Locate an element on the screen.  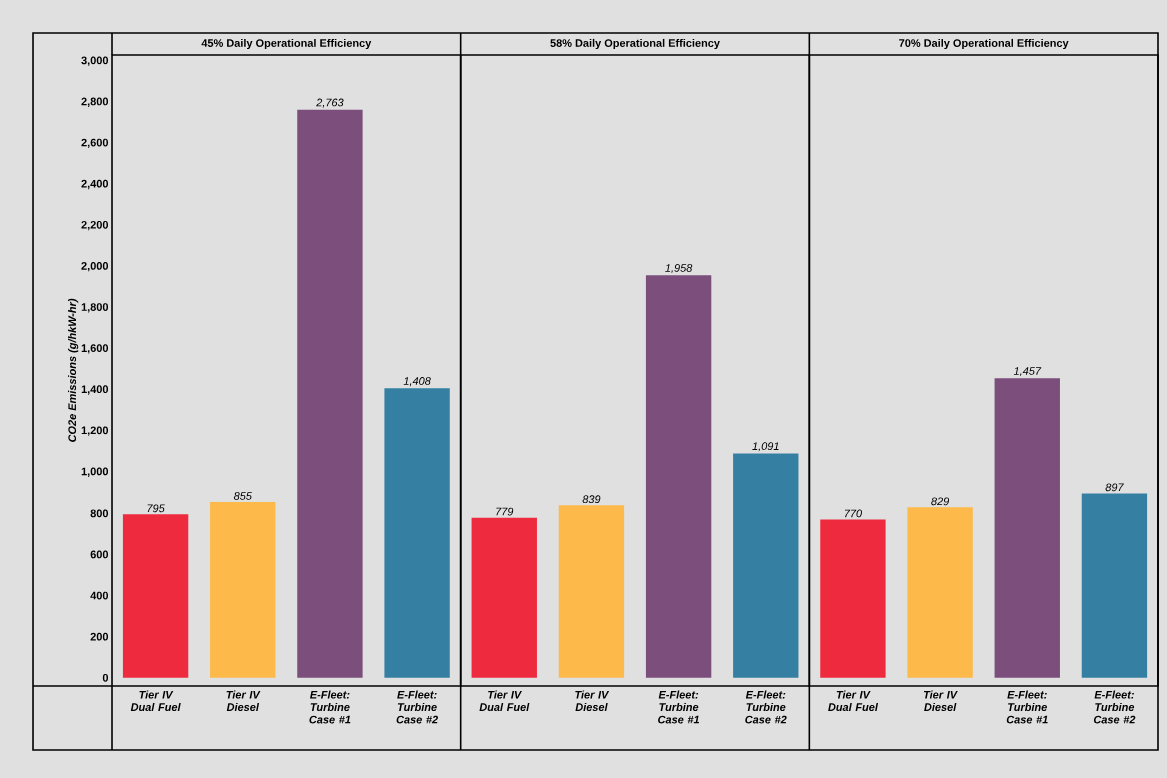
y-tick-label: 3,000 is located at coordinates (95, 61).